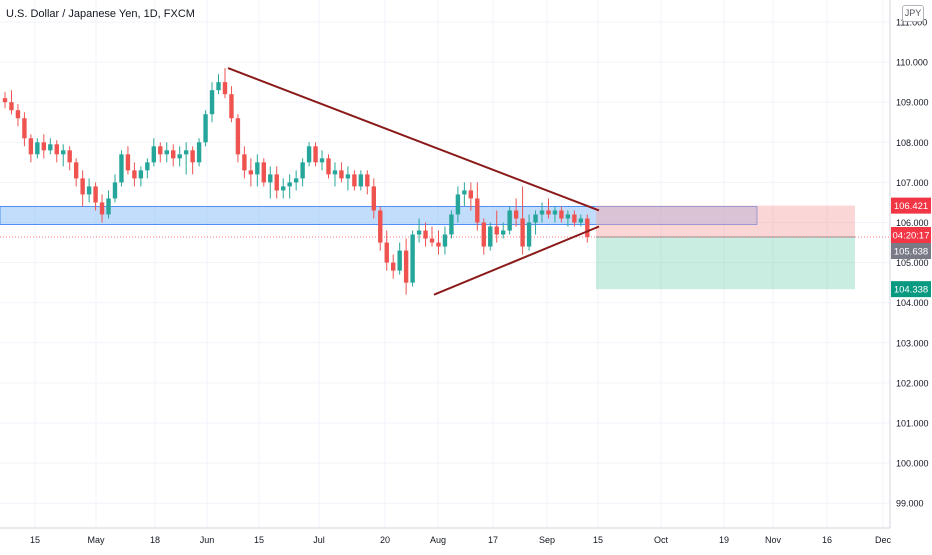  What do you see at coordinates (547, 540) in the screenshot?
I see `x-tick-label: Sep` at bounding box center [547, 540].